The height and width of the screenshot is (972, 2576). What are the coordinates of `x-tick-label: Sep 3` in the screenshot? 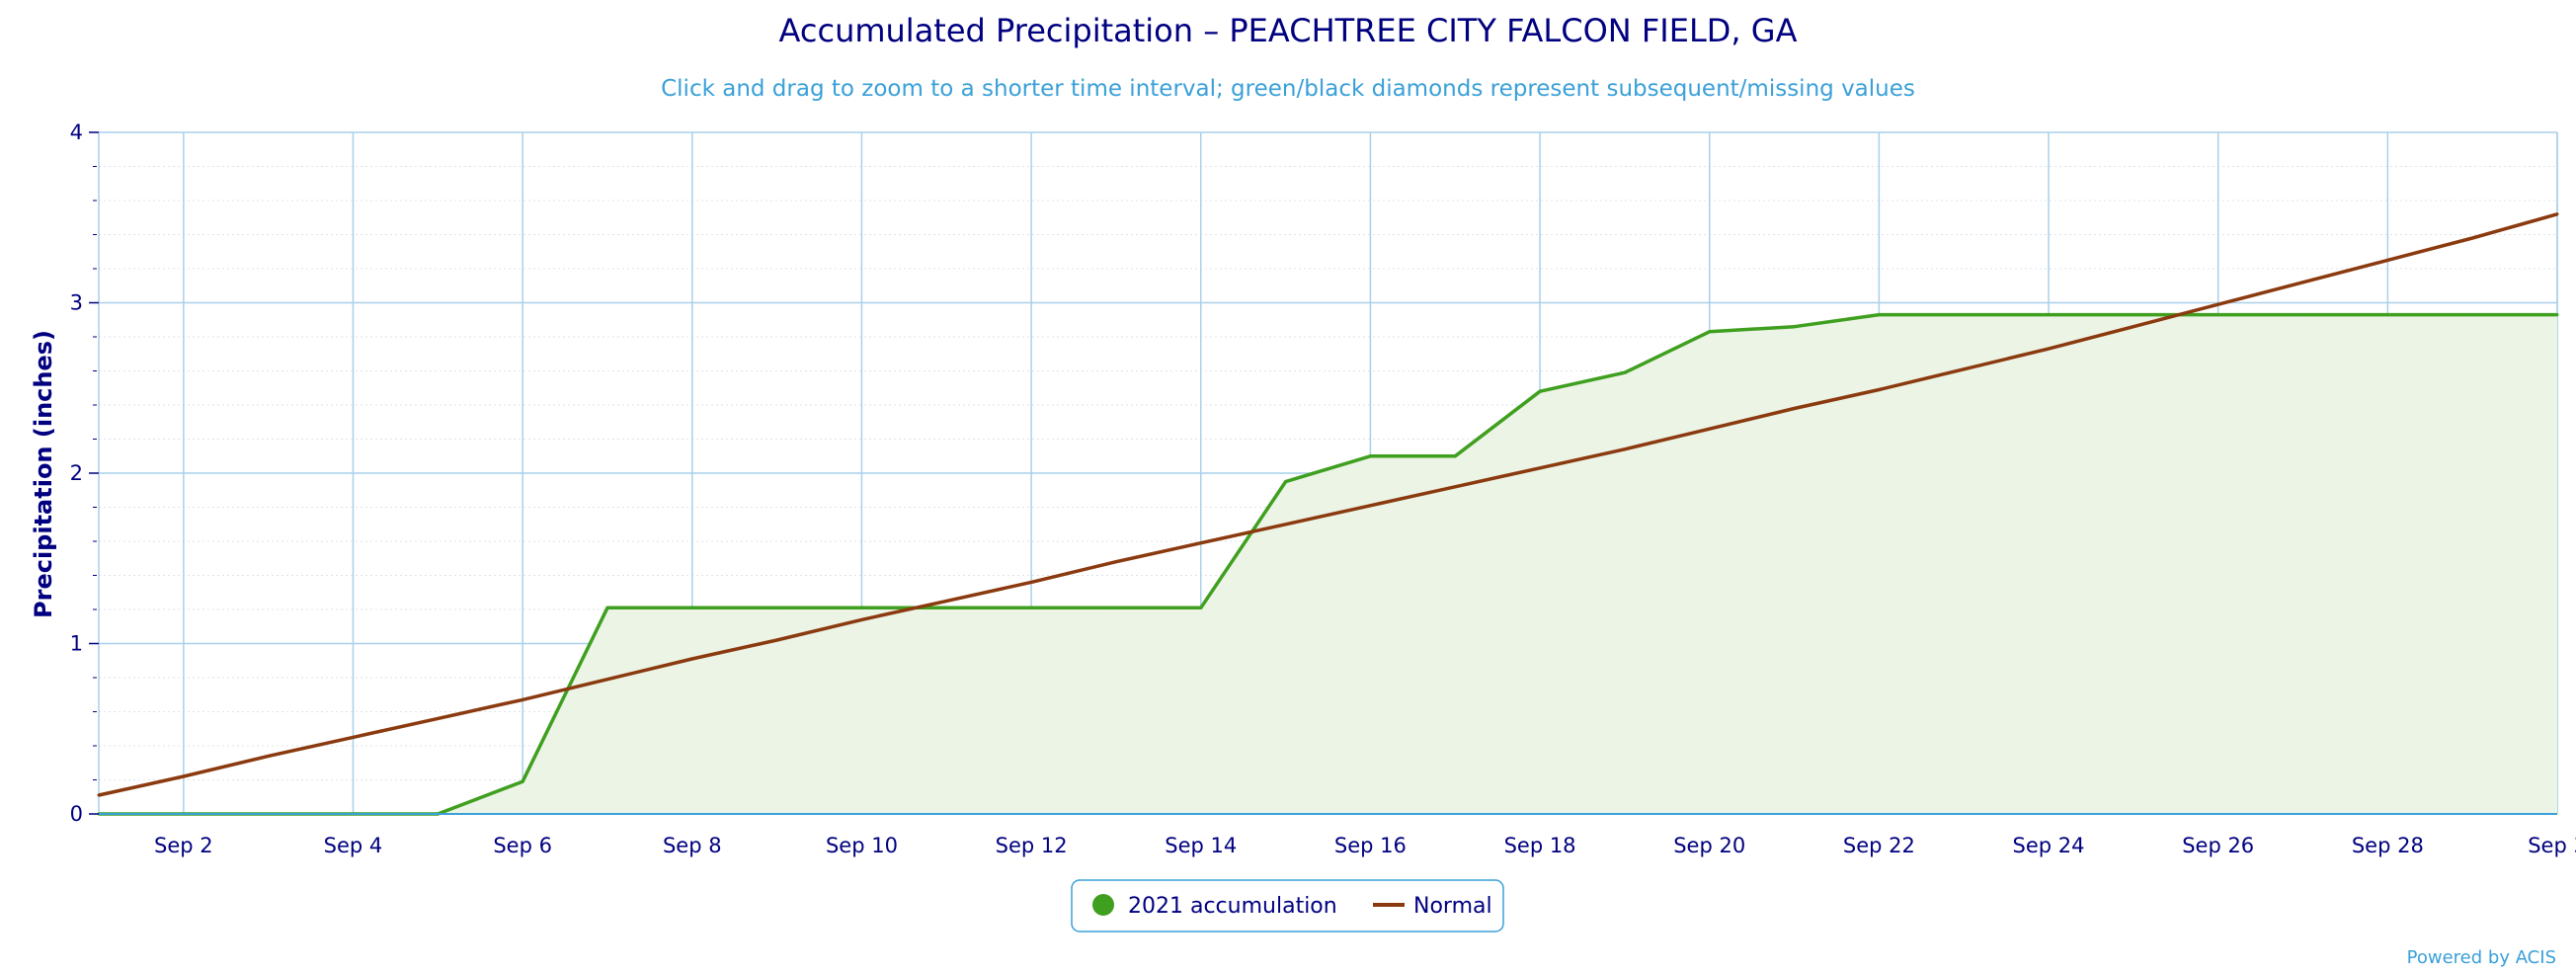 It's located at (2552, 845).